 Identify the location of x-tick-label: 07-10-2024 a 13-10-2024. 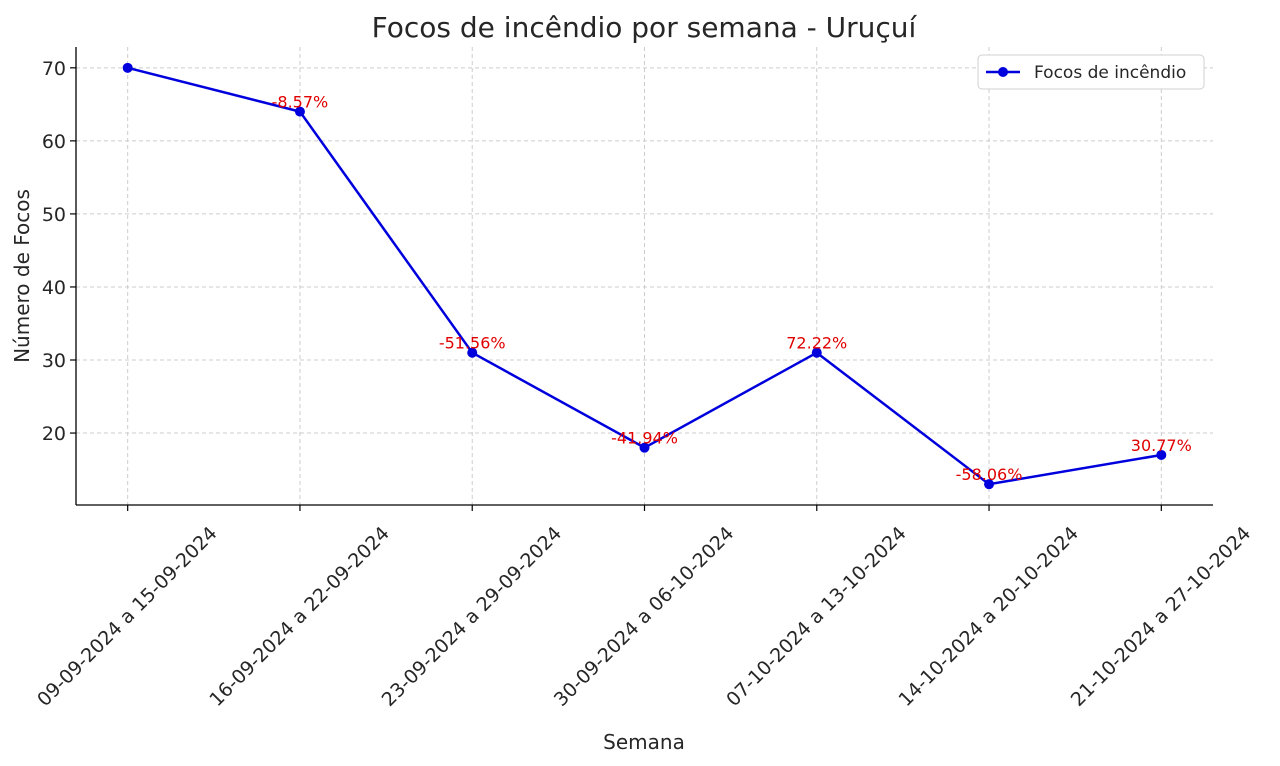
(816, 616).